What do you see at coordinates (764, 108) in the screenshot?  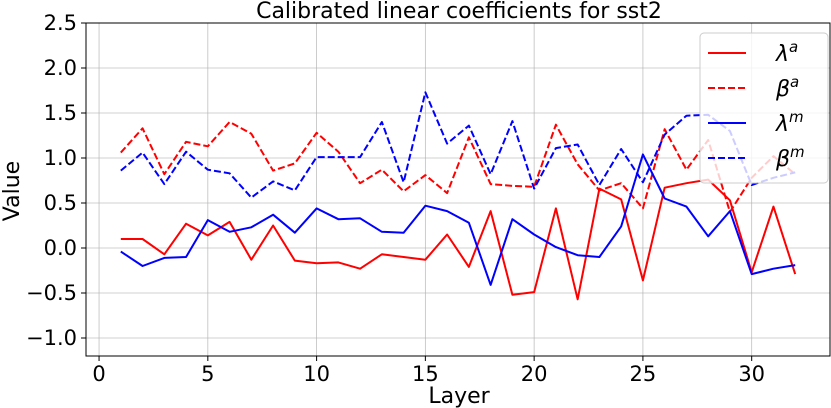 I see `legend-box` at bounding box center [764, 108].